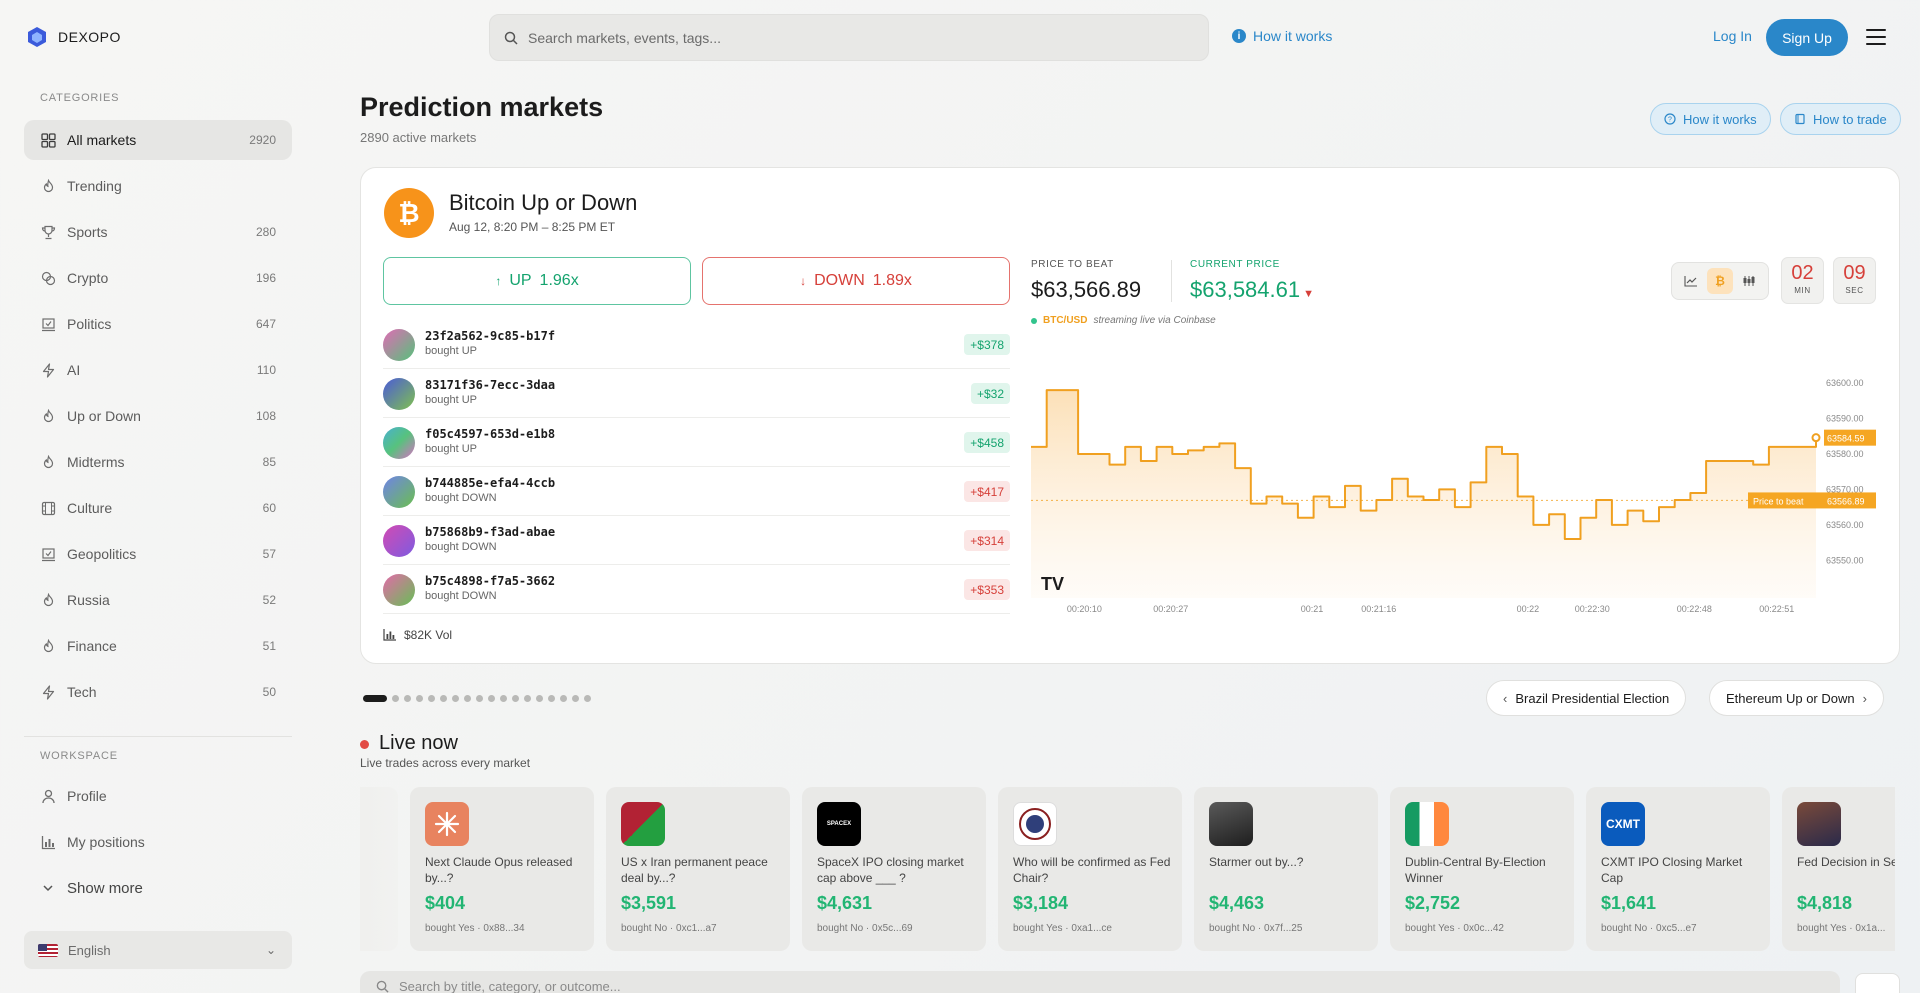 The height and width of the screenshot is (993, 1920). I want to click on buy-up-button: ↑ UP 1.96x, so click(537, 281).